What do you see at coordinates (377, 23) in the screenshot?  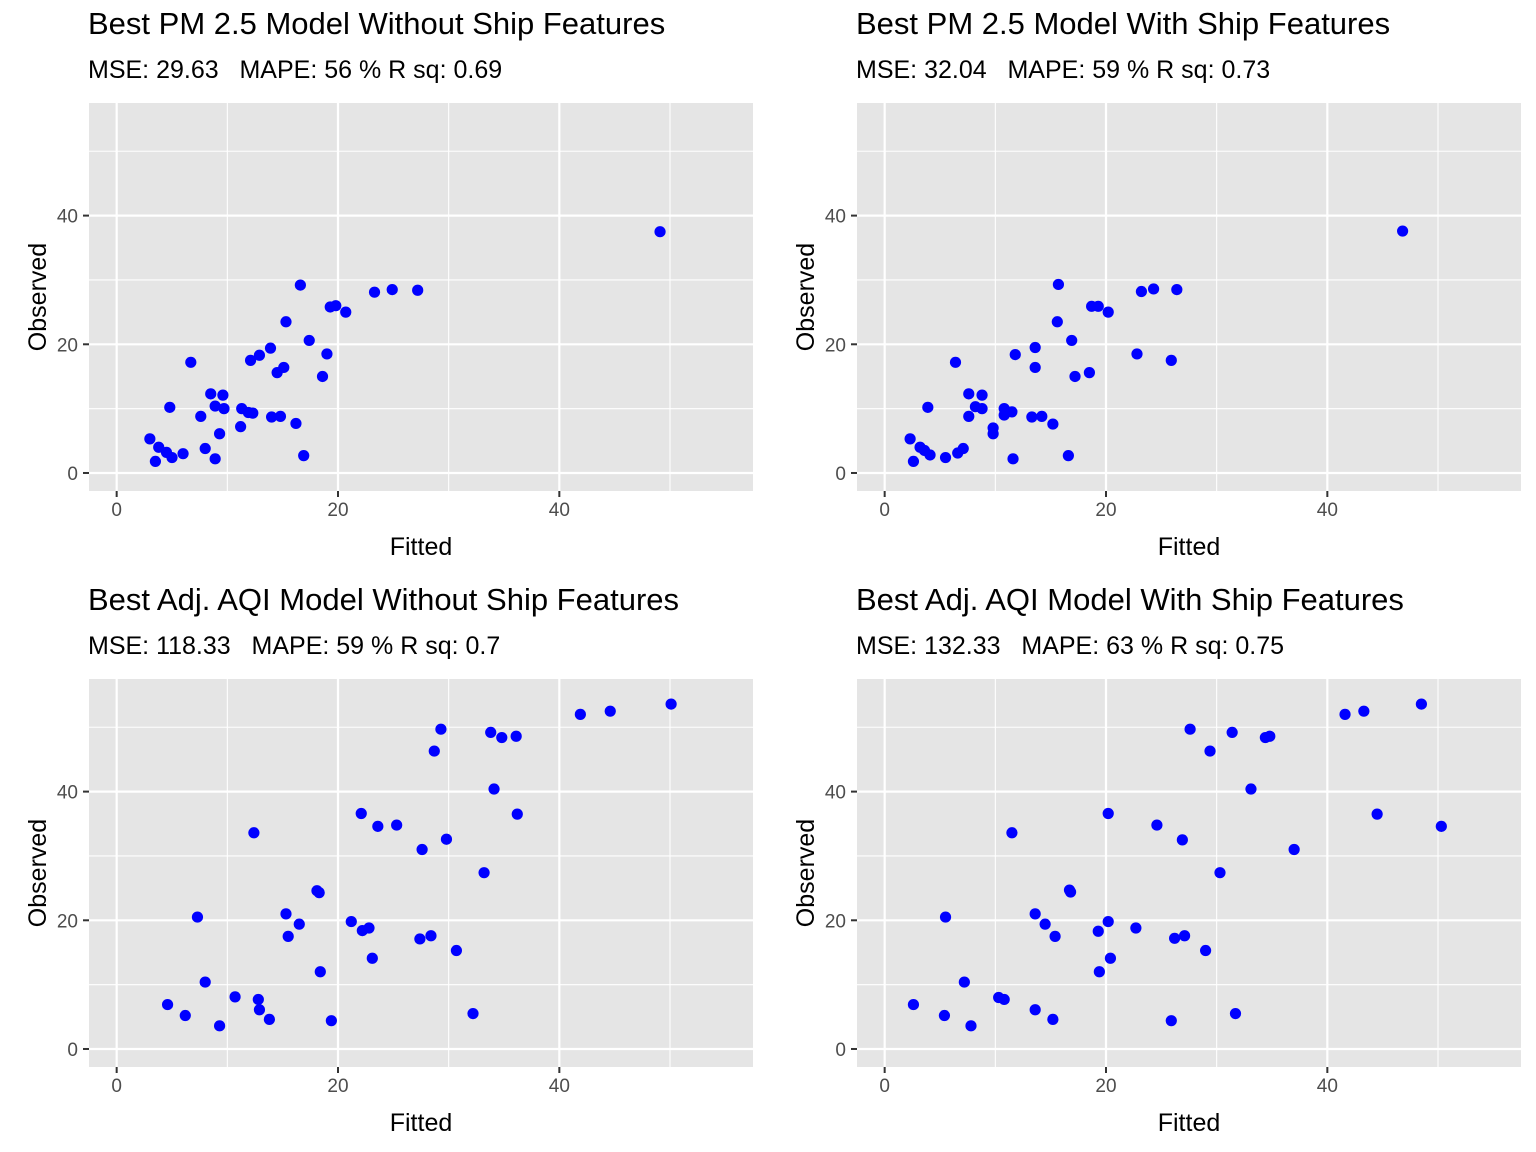 I see `chart-title: Best PM 2.5 Model Without Ship Features` at bounding box center [377, 23].